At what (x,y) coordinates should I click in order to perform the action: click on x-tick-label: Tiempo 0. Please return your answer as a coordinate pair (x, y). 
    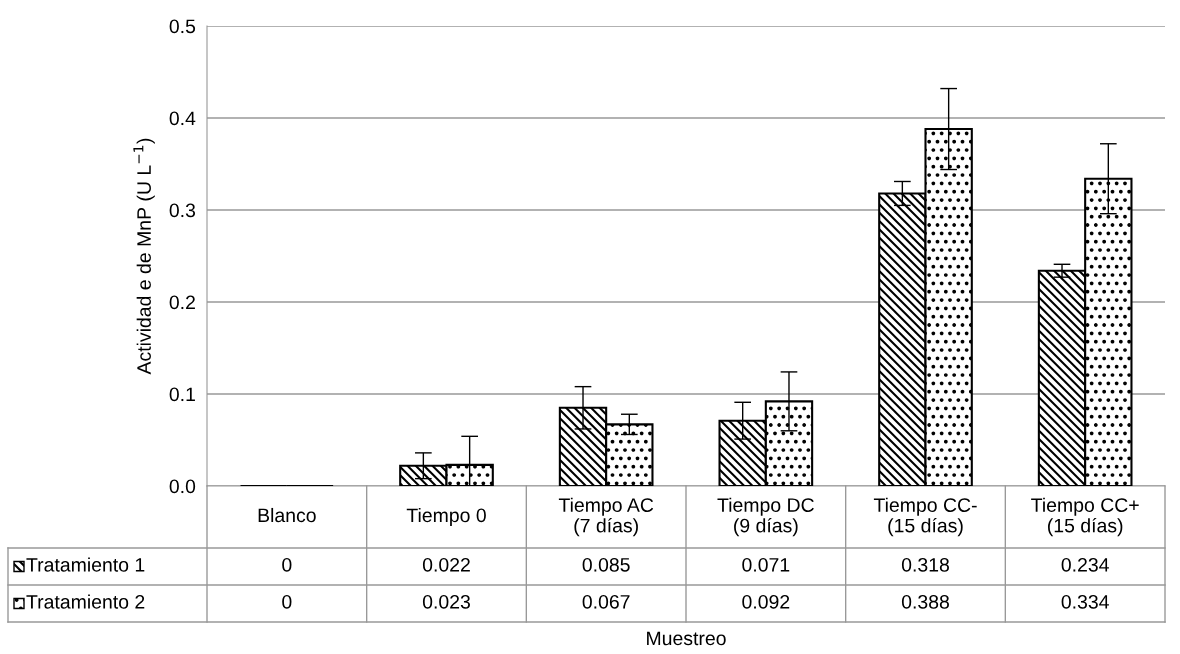
    Looking at the image, I should click on (446, 517).